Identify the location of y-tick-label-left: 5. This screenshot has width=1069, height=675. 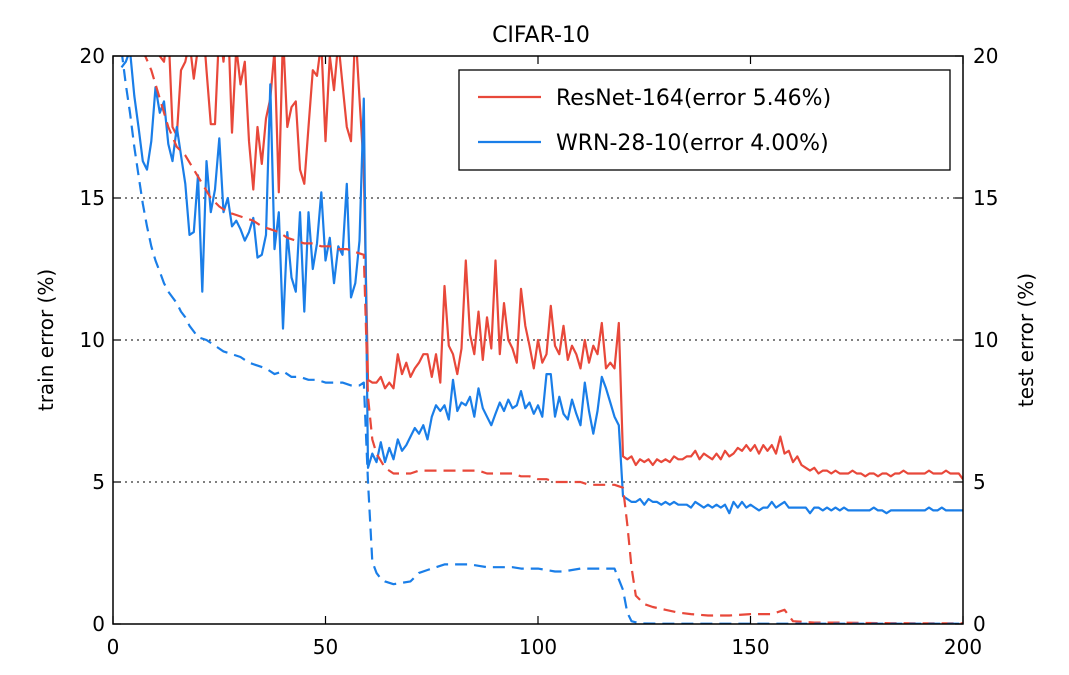
(98, 482).